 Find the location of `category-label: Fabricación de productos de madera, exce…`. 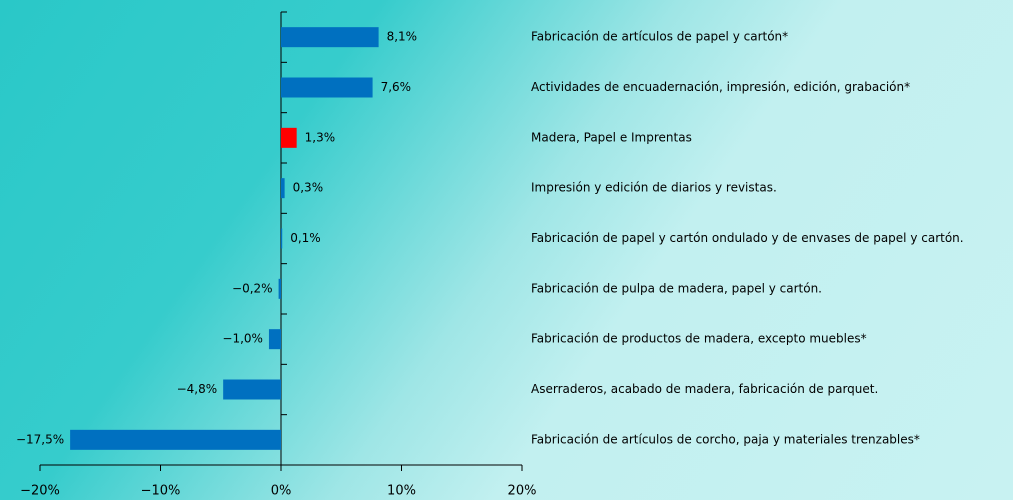

category-label: Fabricación de productos de madera, exce… is located at coordinates (699, 339).